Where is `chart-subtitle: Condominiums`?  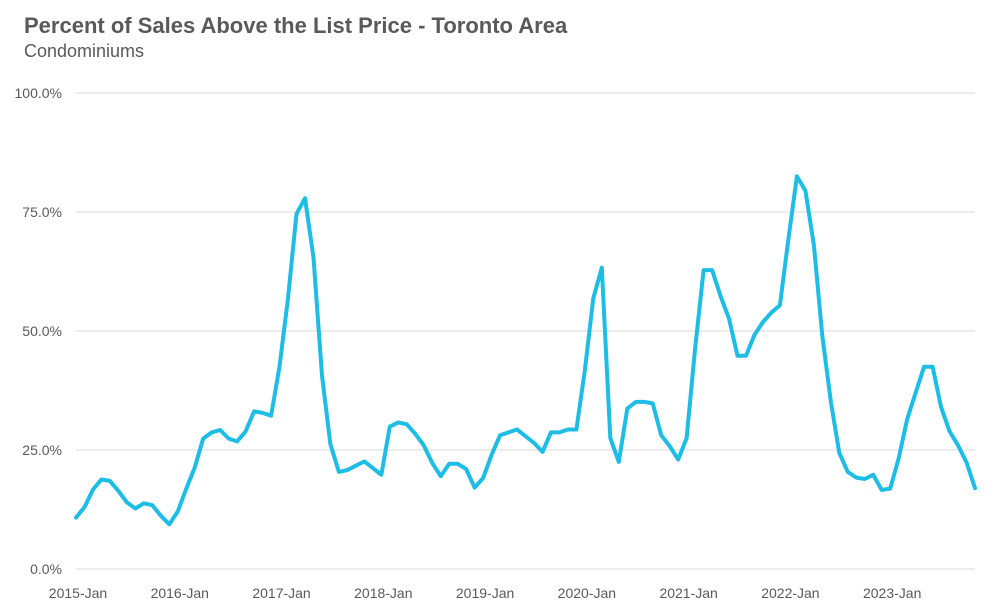
chart-subtitle: Condominiums is located at coordinates (84, 51).